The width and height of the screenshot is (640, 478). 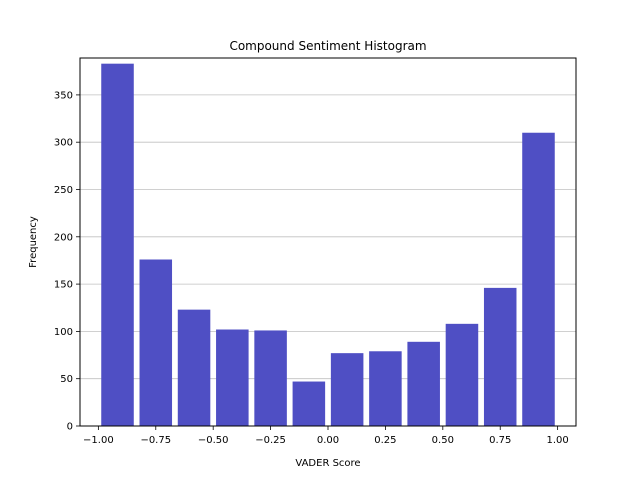 I want to click on x-tick-label: −0.75, so click(x=155, y=440).